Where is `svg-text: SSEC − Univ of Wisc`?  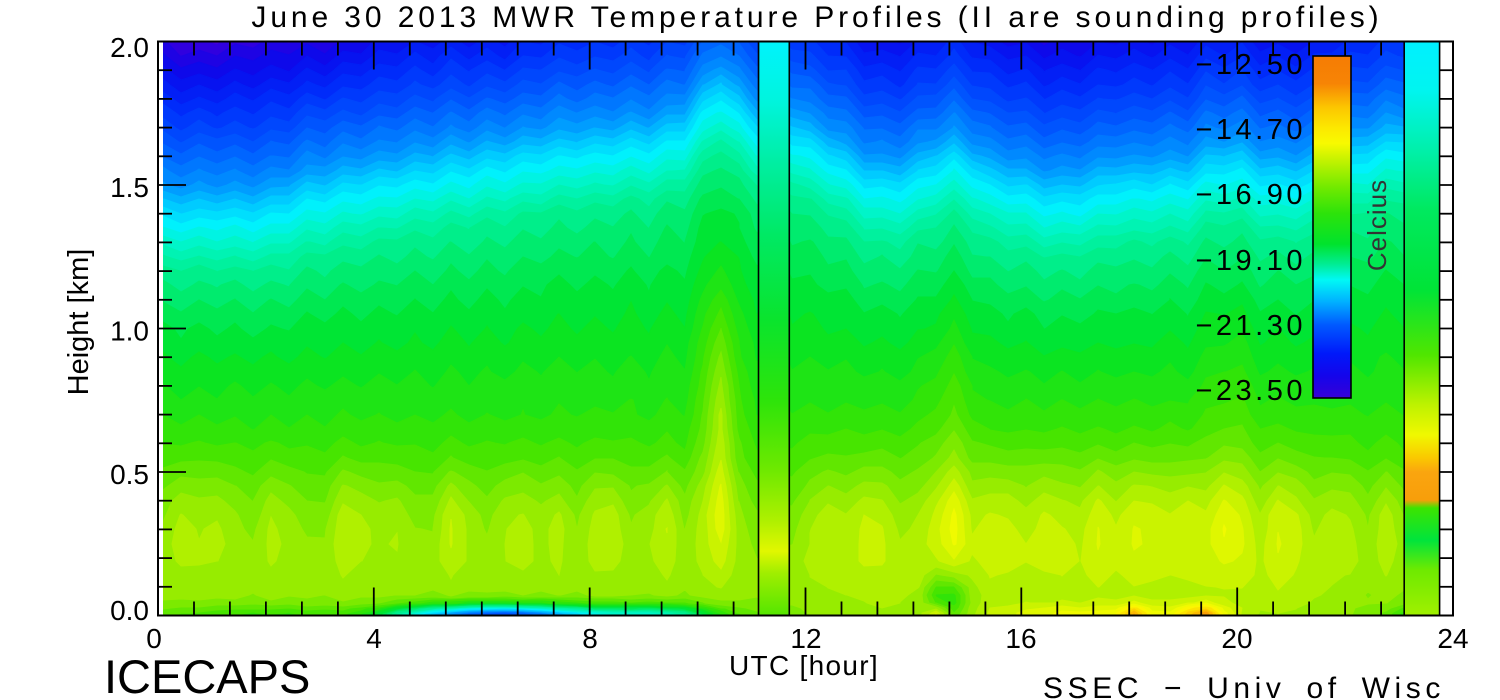
svg-text: SSEC − Univ of Wisc is located at coordinates (1244, 686).